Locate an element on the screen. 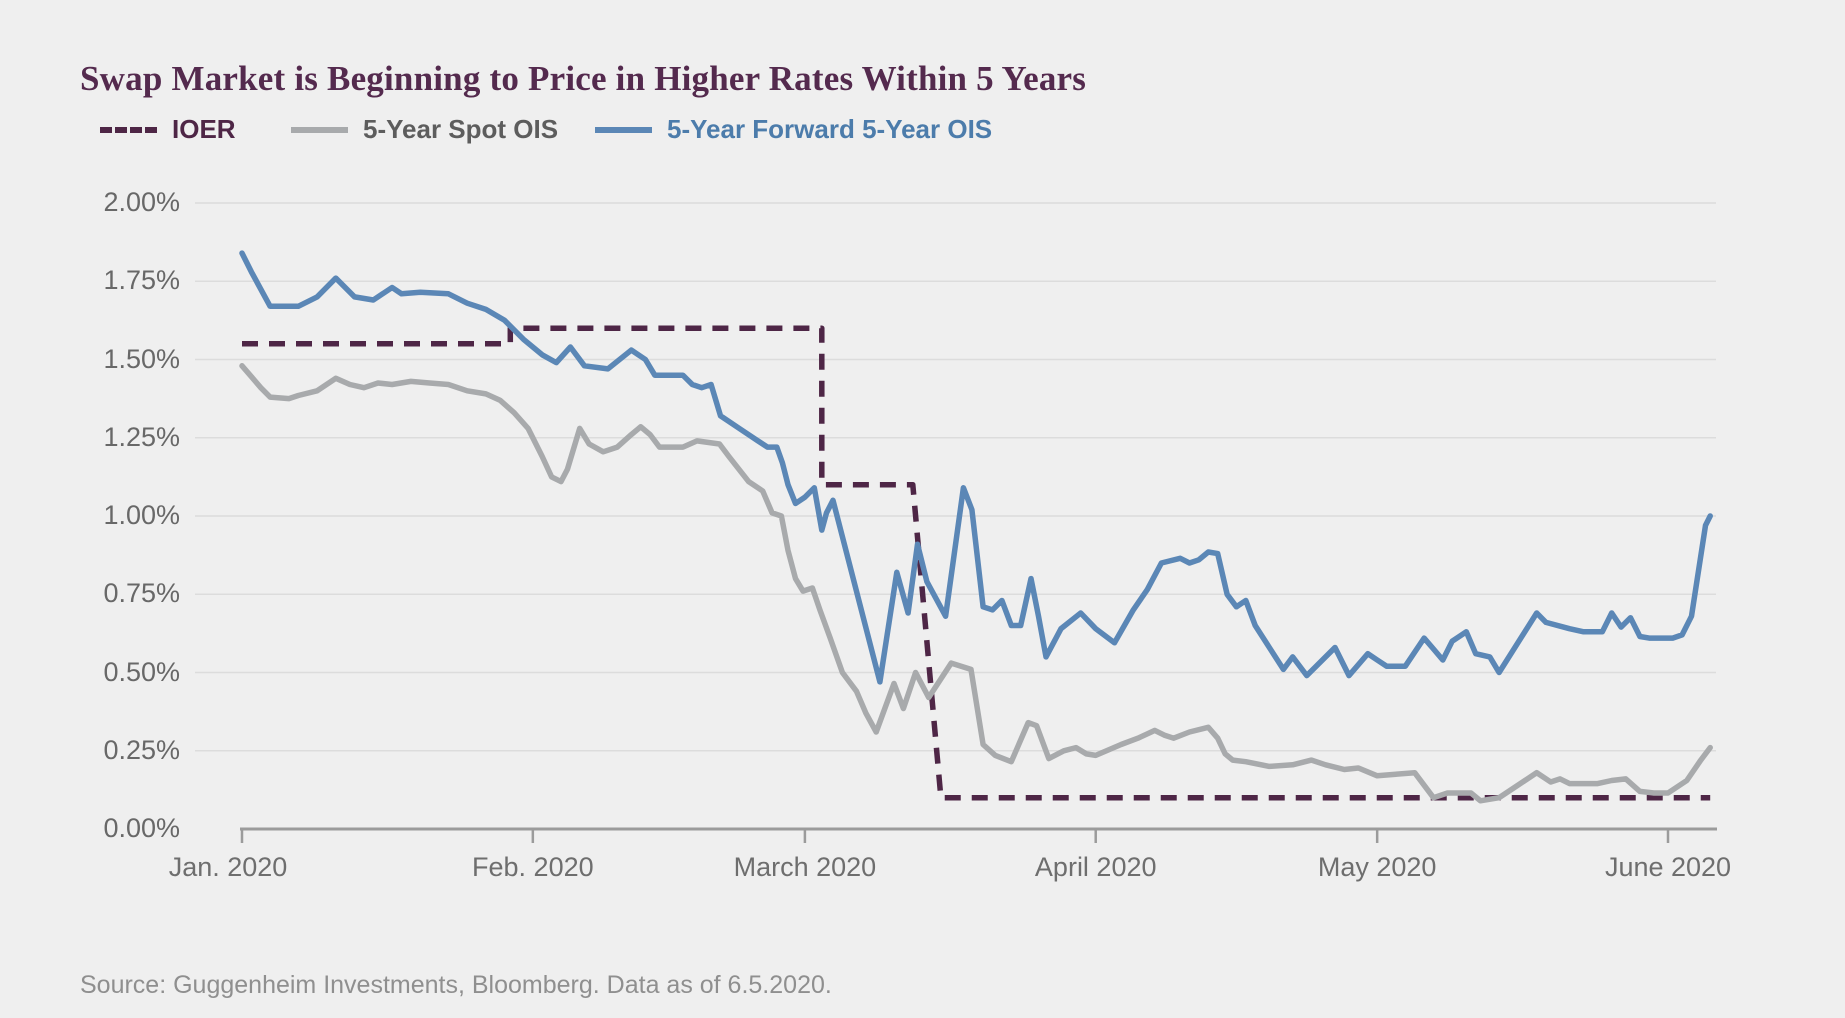  legend-item-spot-ois: 5-Year Spot OIS is located at coordinates (424, 129).